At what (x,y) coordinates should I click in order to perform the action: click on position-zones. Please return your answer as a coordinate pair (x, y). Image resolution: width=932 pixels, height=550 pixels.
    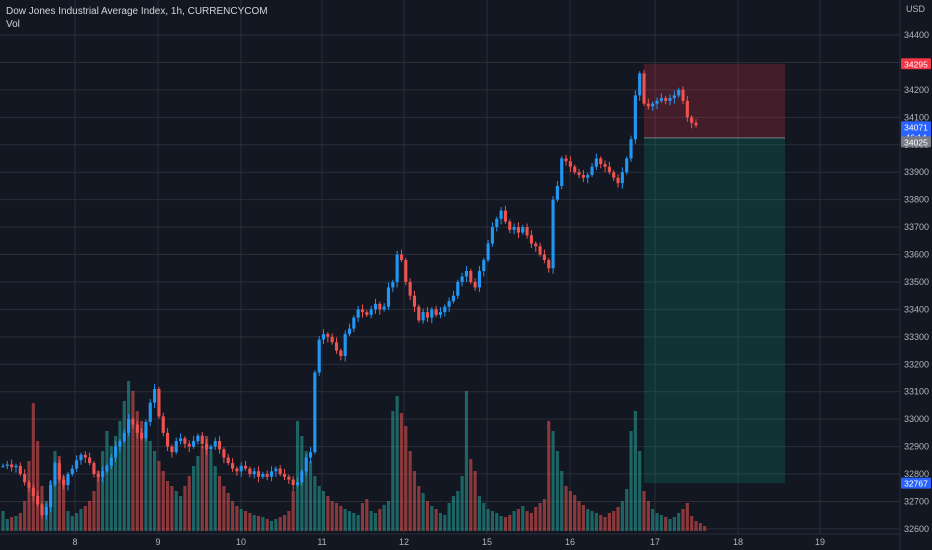
    Looking at the image, I should click on (714, 273).